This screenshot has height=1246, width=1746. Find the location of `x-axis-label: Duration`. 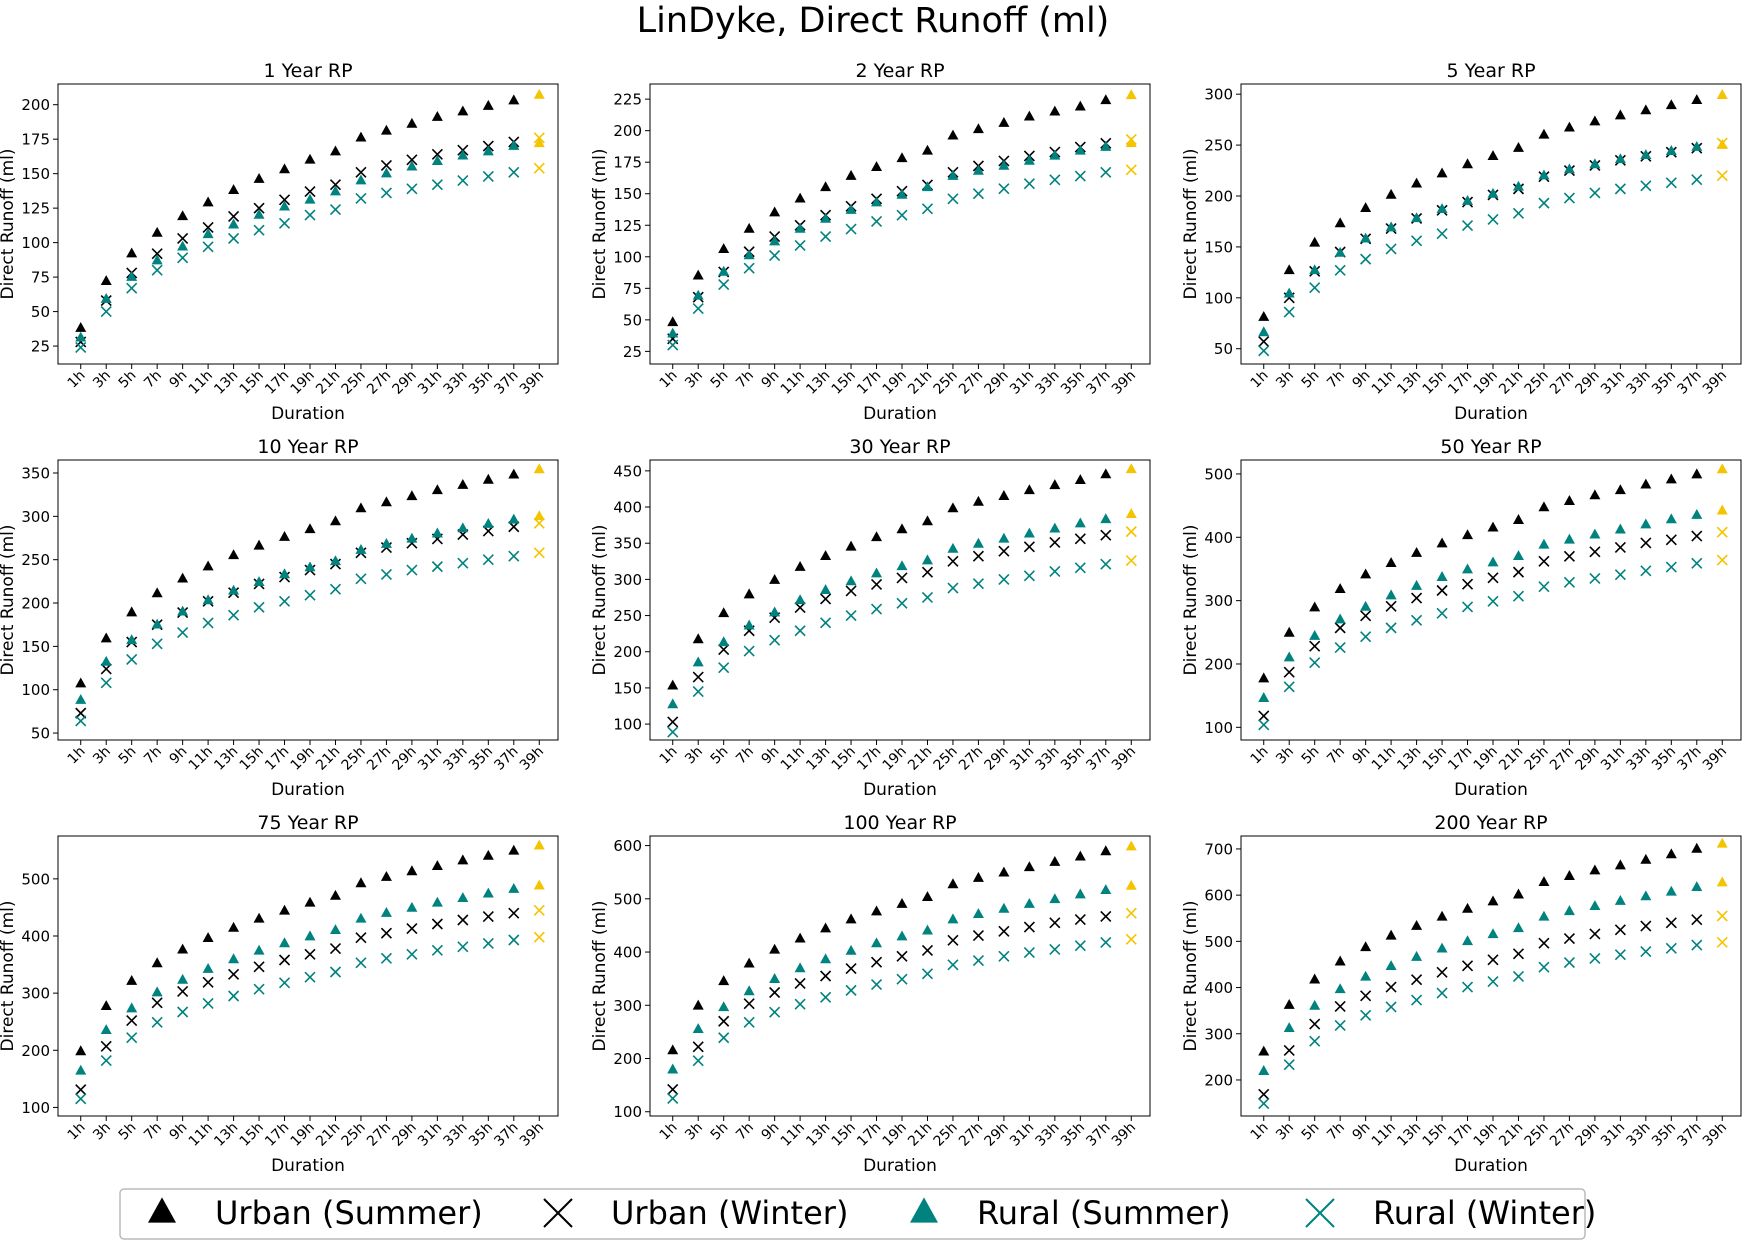

x-axis-label: Duration is located at coordinates (308, 1166).